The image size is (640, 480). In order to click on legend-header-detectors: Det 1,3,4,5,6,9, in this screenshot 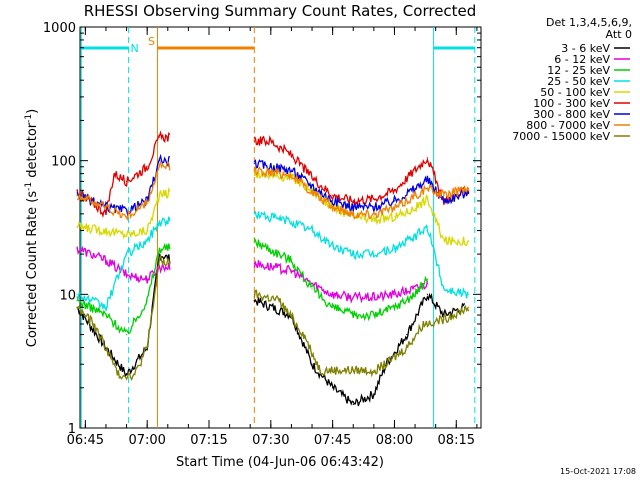, I will do `click(589, 22)`.